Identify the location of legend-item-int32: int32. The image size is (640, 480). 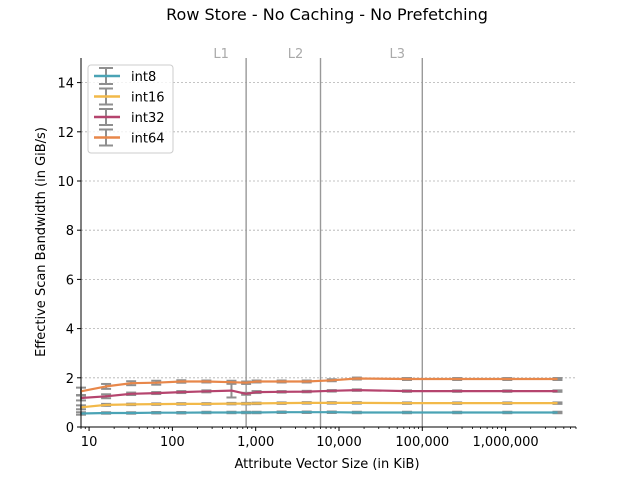
(129, 117).